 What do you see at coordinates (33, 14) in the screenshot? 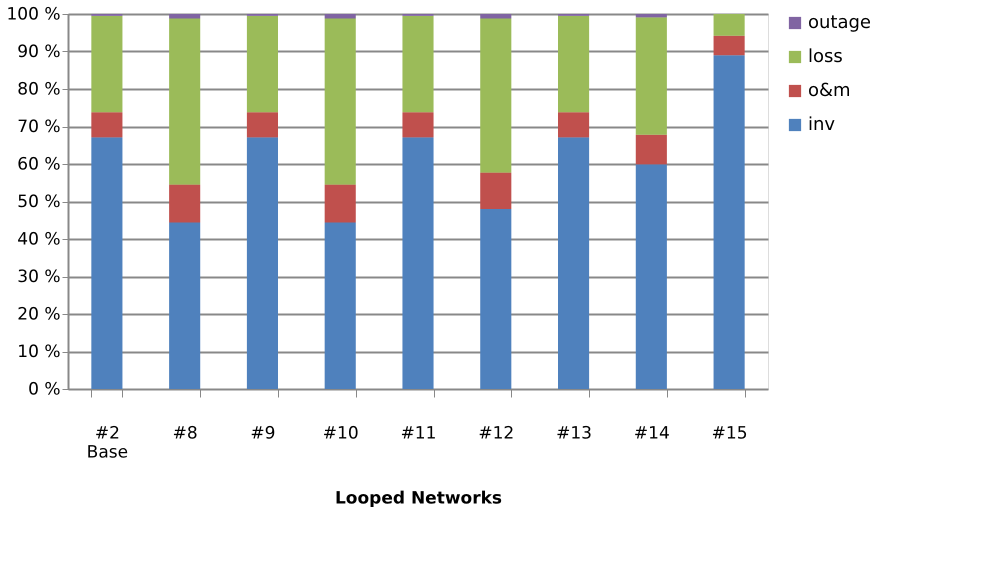
I see `y-tick-label: 100 %` at bounding box center [33, 14].